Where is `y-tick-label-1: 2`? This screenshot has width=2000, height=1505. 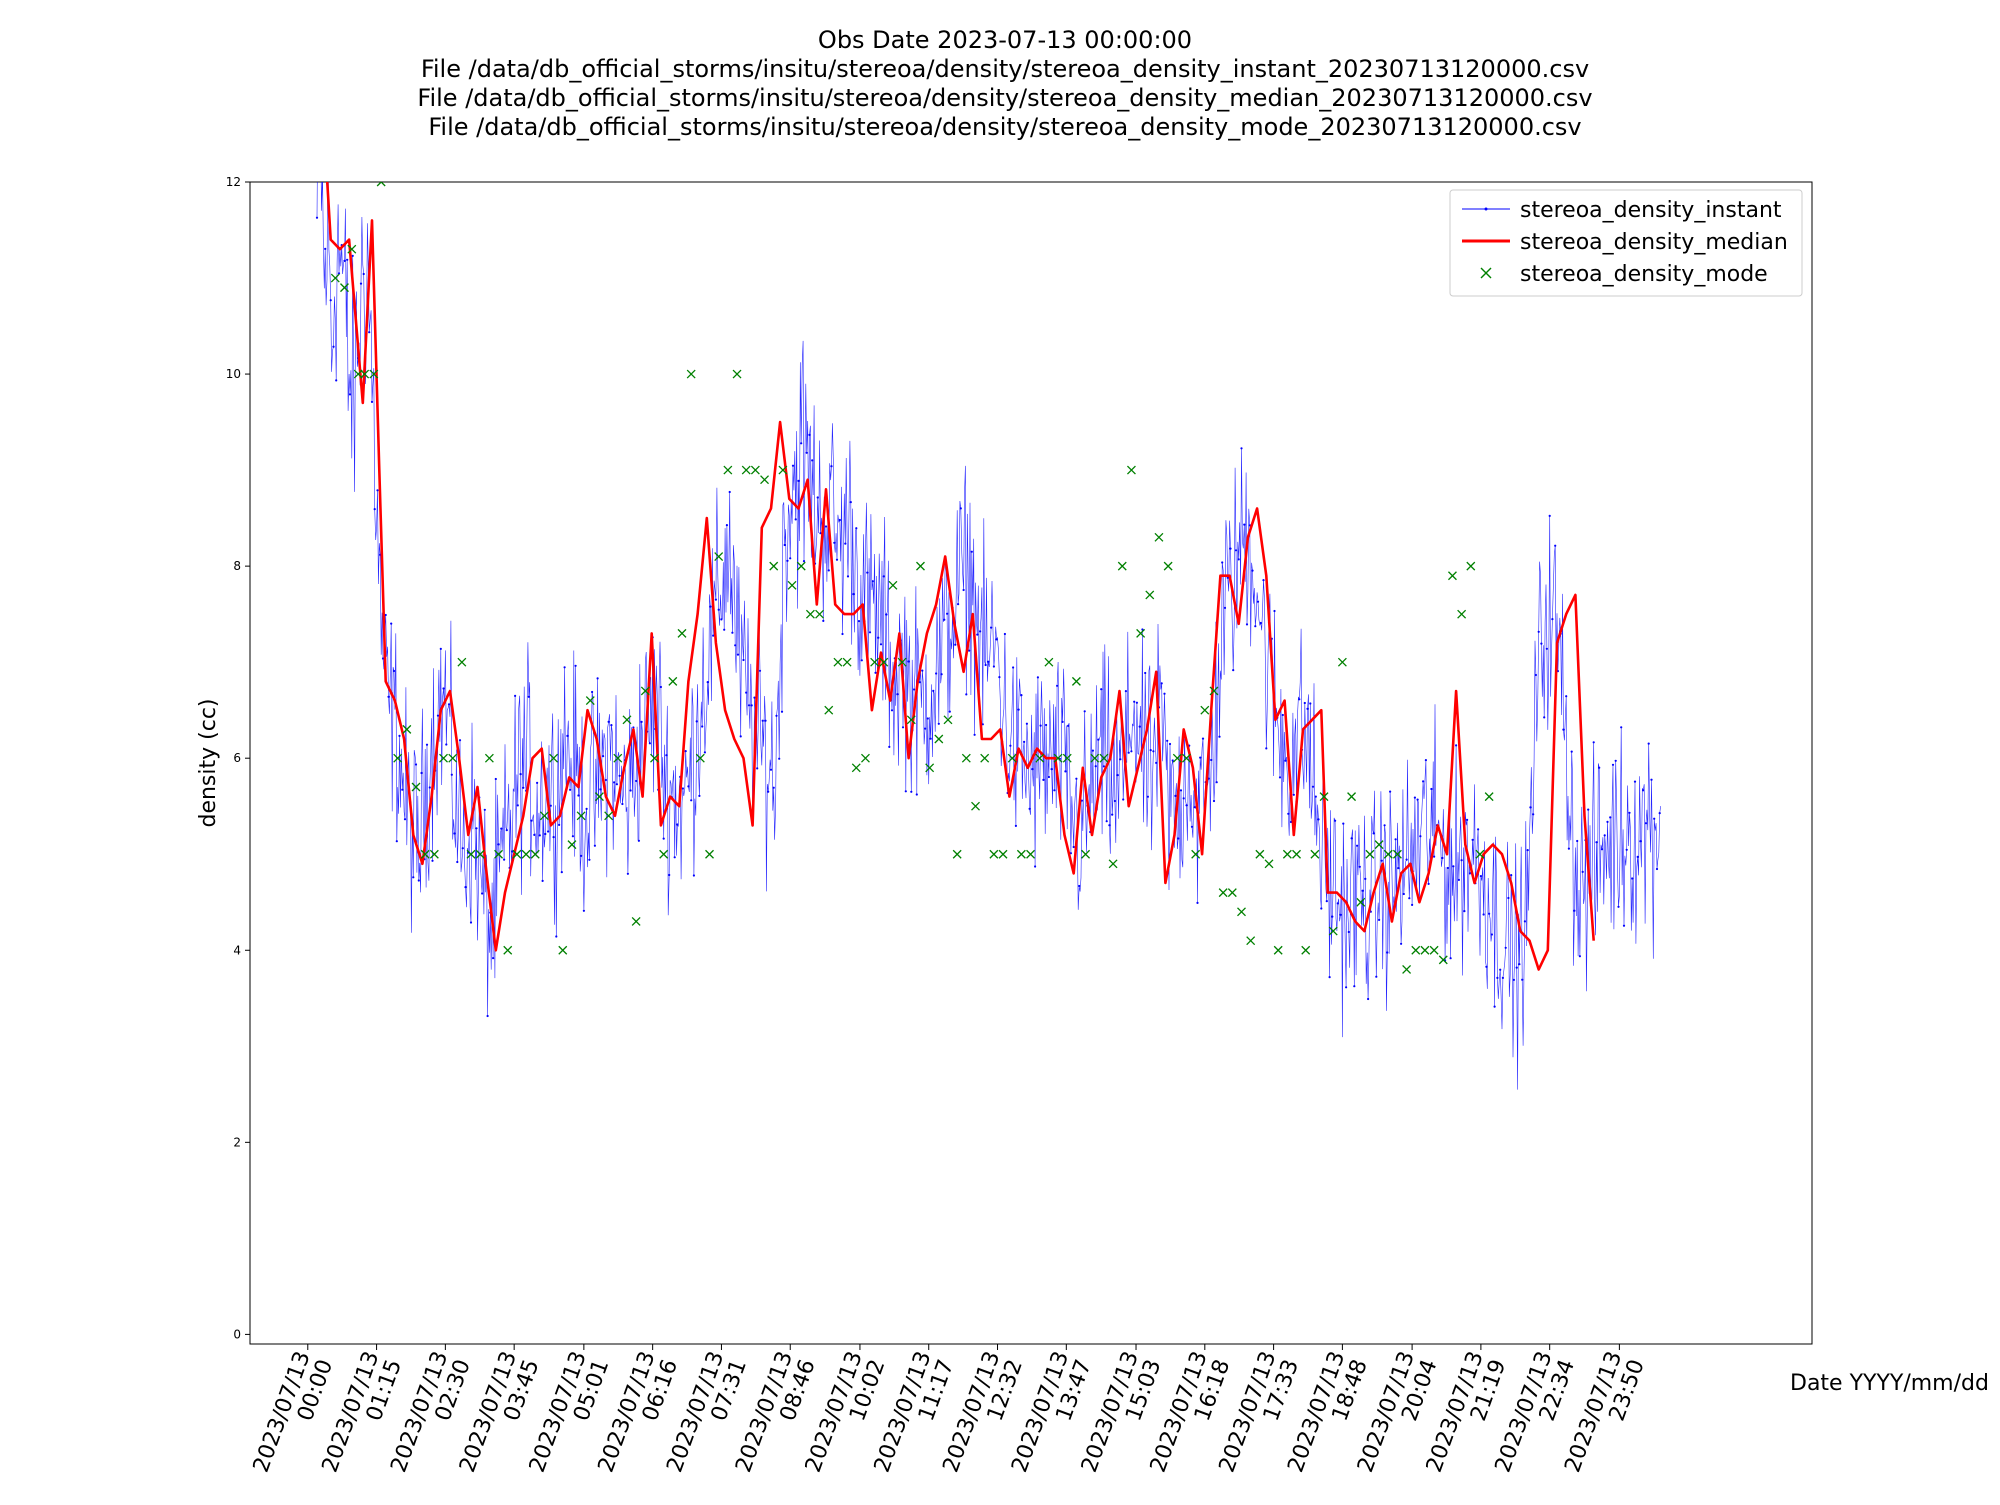
y-tick-label-1: 2 is located at coordinates (237, 1142).